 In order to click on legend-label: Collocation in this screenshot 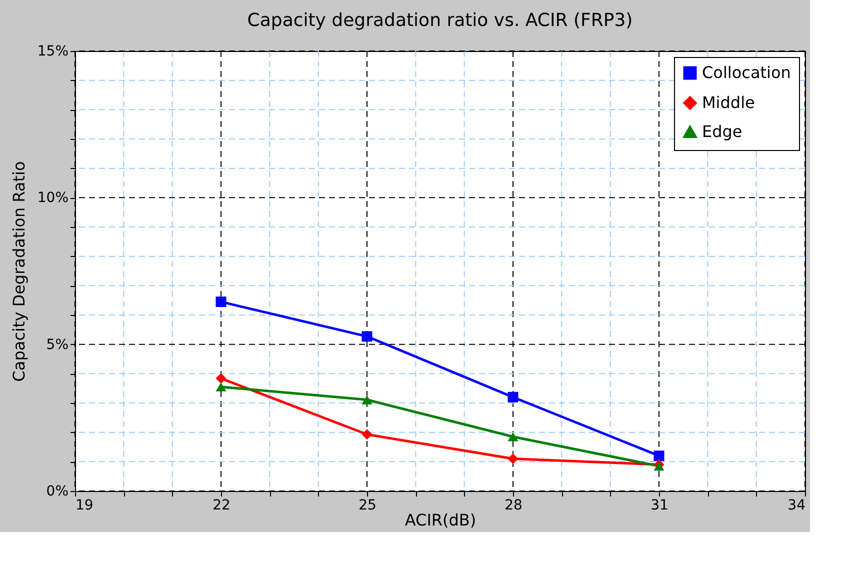, I will do `click(746, 72)`.